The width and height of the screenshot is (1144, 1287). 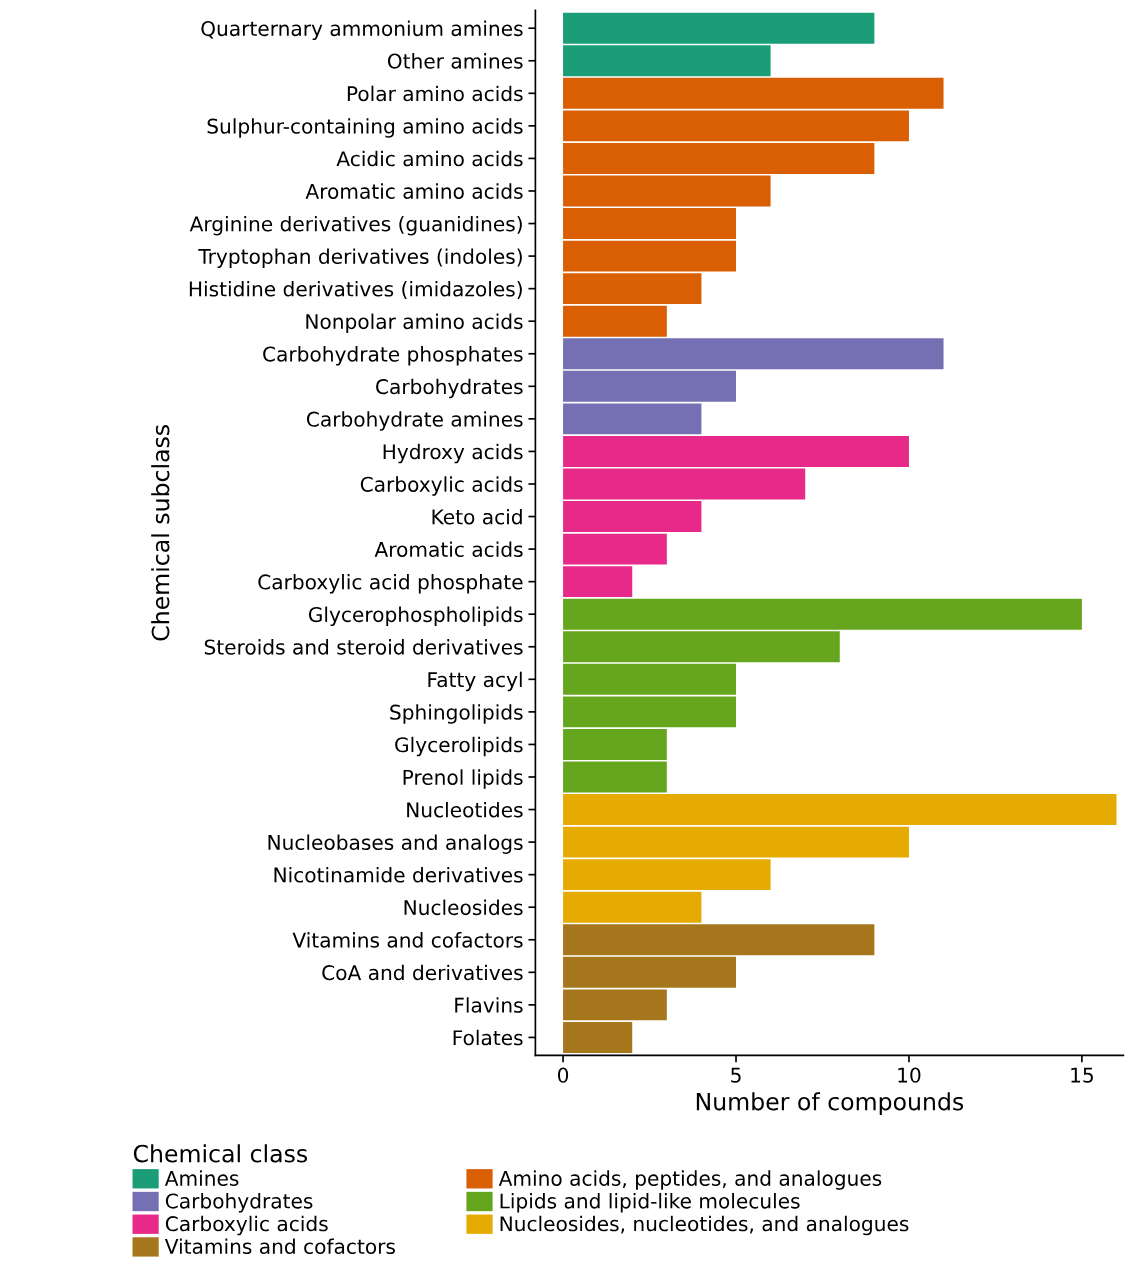 What do you see at coordinates (1082, 1075) in the screenshot?
I see `x-tick-label: 15` at bounding box center [1082, 1075].